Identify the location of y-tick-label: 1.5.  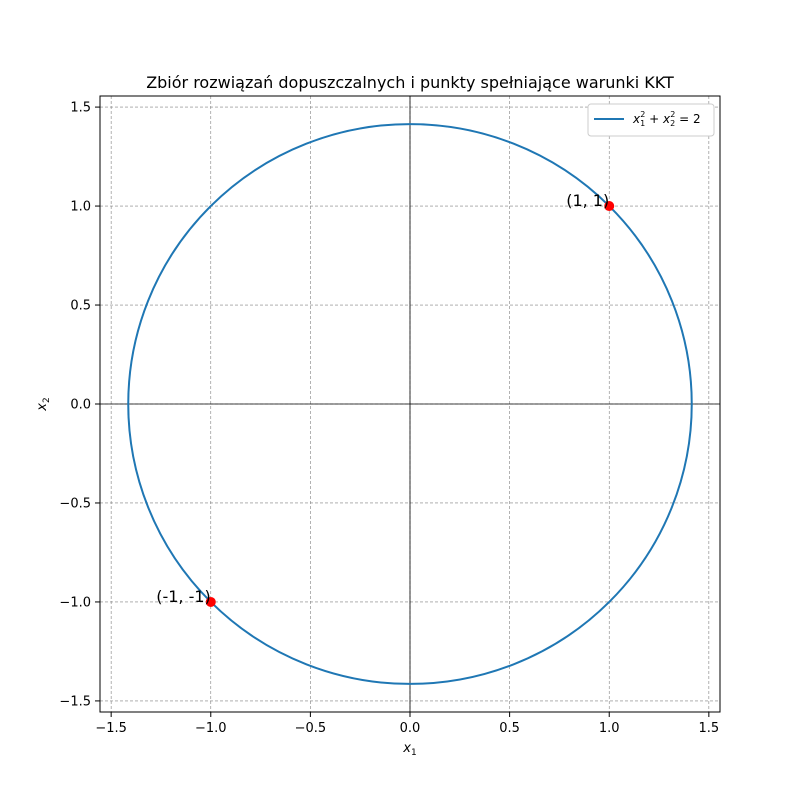
(80, 108).